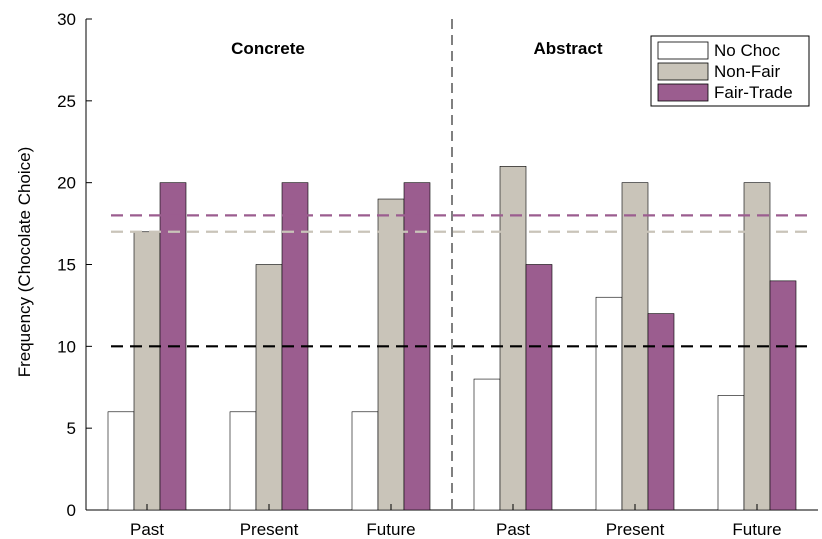  I want to click on legend-label-fair-trade: Fair-Trade, so click(753, 92).